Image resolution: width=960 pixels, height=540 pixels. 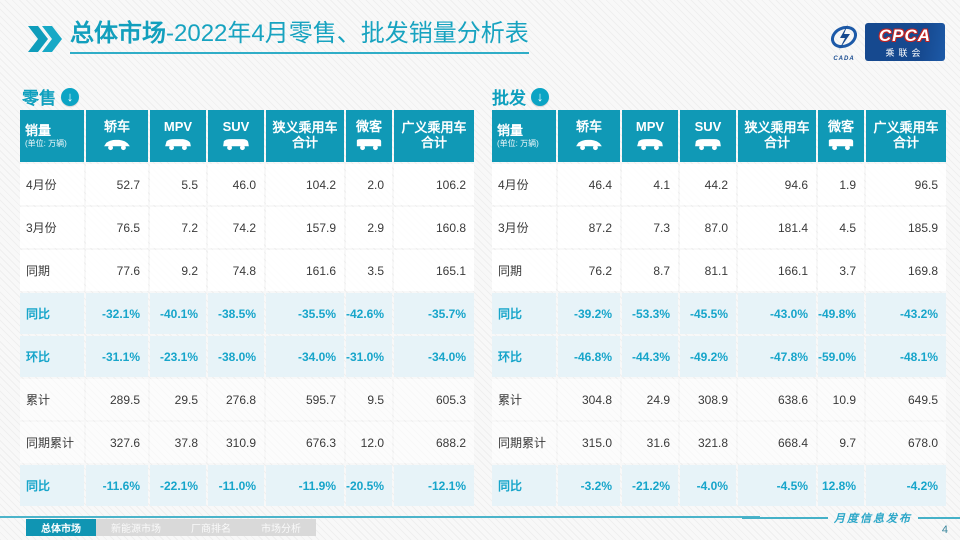 What do you see at coordinates (117, 145) in the screenshot?
I see `sedan-icon` at bounding box center [117, 145].